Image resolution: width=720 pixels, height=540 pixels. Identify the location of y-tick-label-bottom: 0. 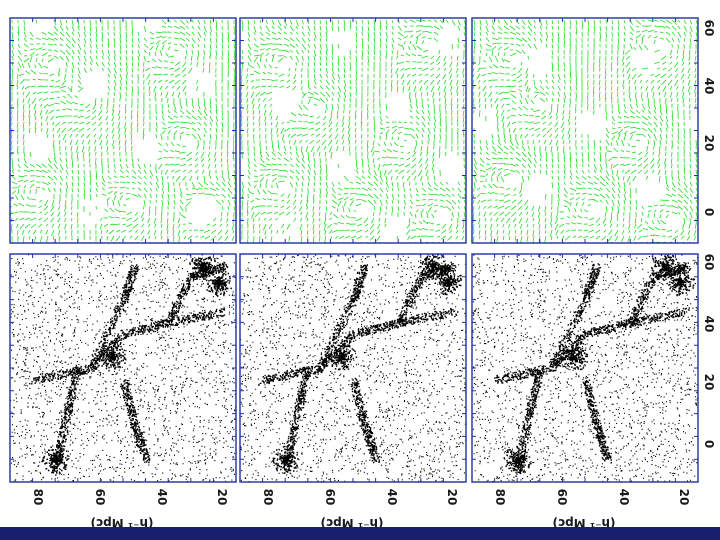
(709, 444).